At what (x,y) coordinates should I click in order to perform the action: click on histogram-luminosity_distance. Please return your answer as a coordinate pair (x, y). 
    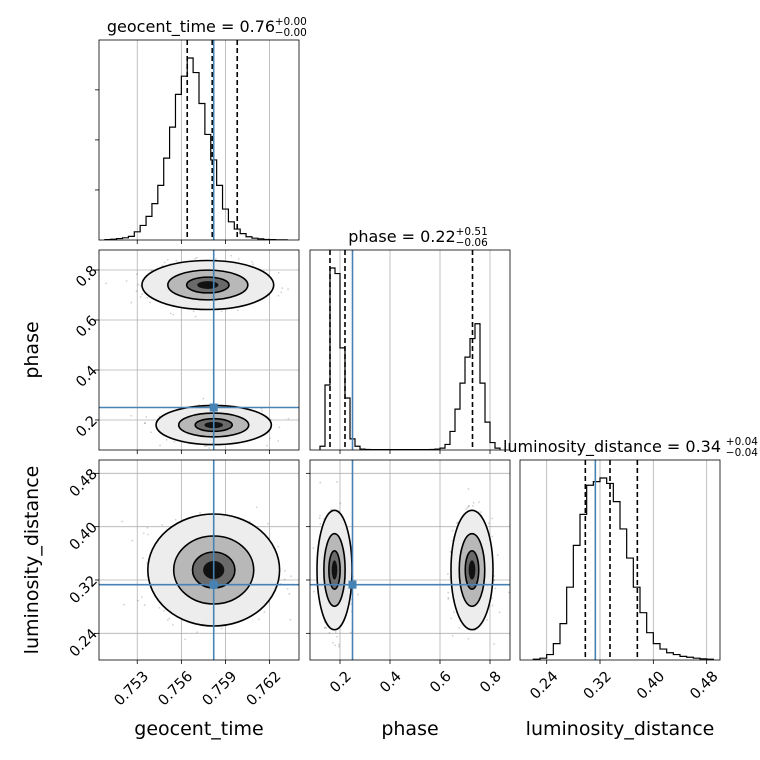
    Looking at the image, I should click on (623, 560).